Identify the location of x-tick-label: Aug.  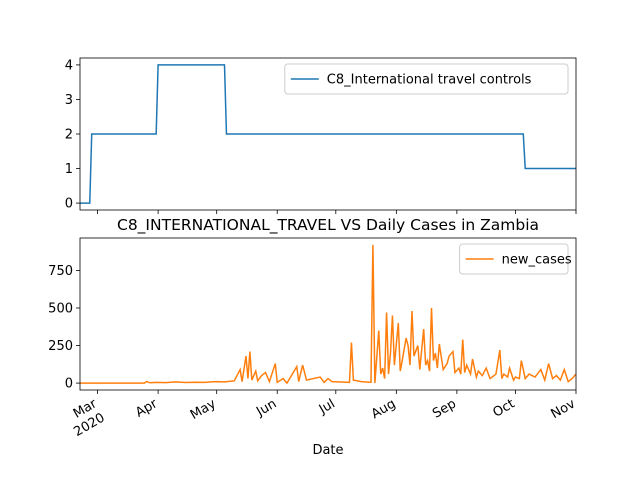
(383, 409).